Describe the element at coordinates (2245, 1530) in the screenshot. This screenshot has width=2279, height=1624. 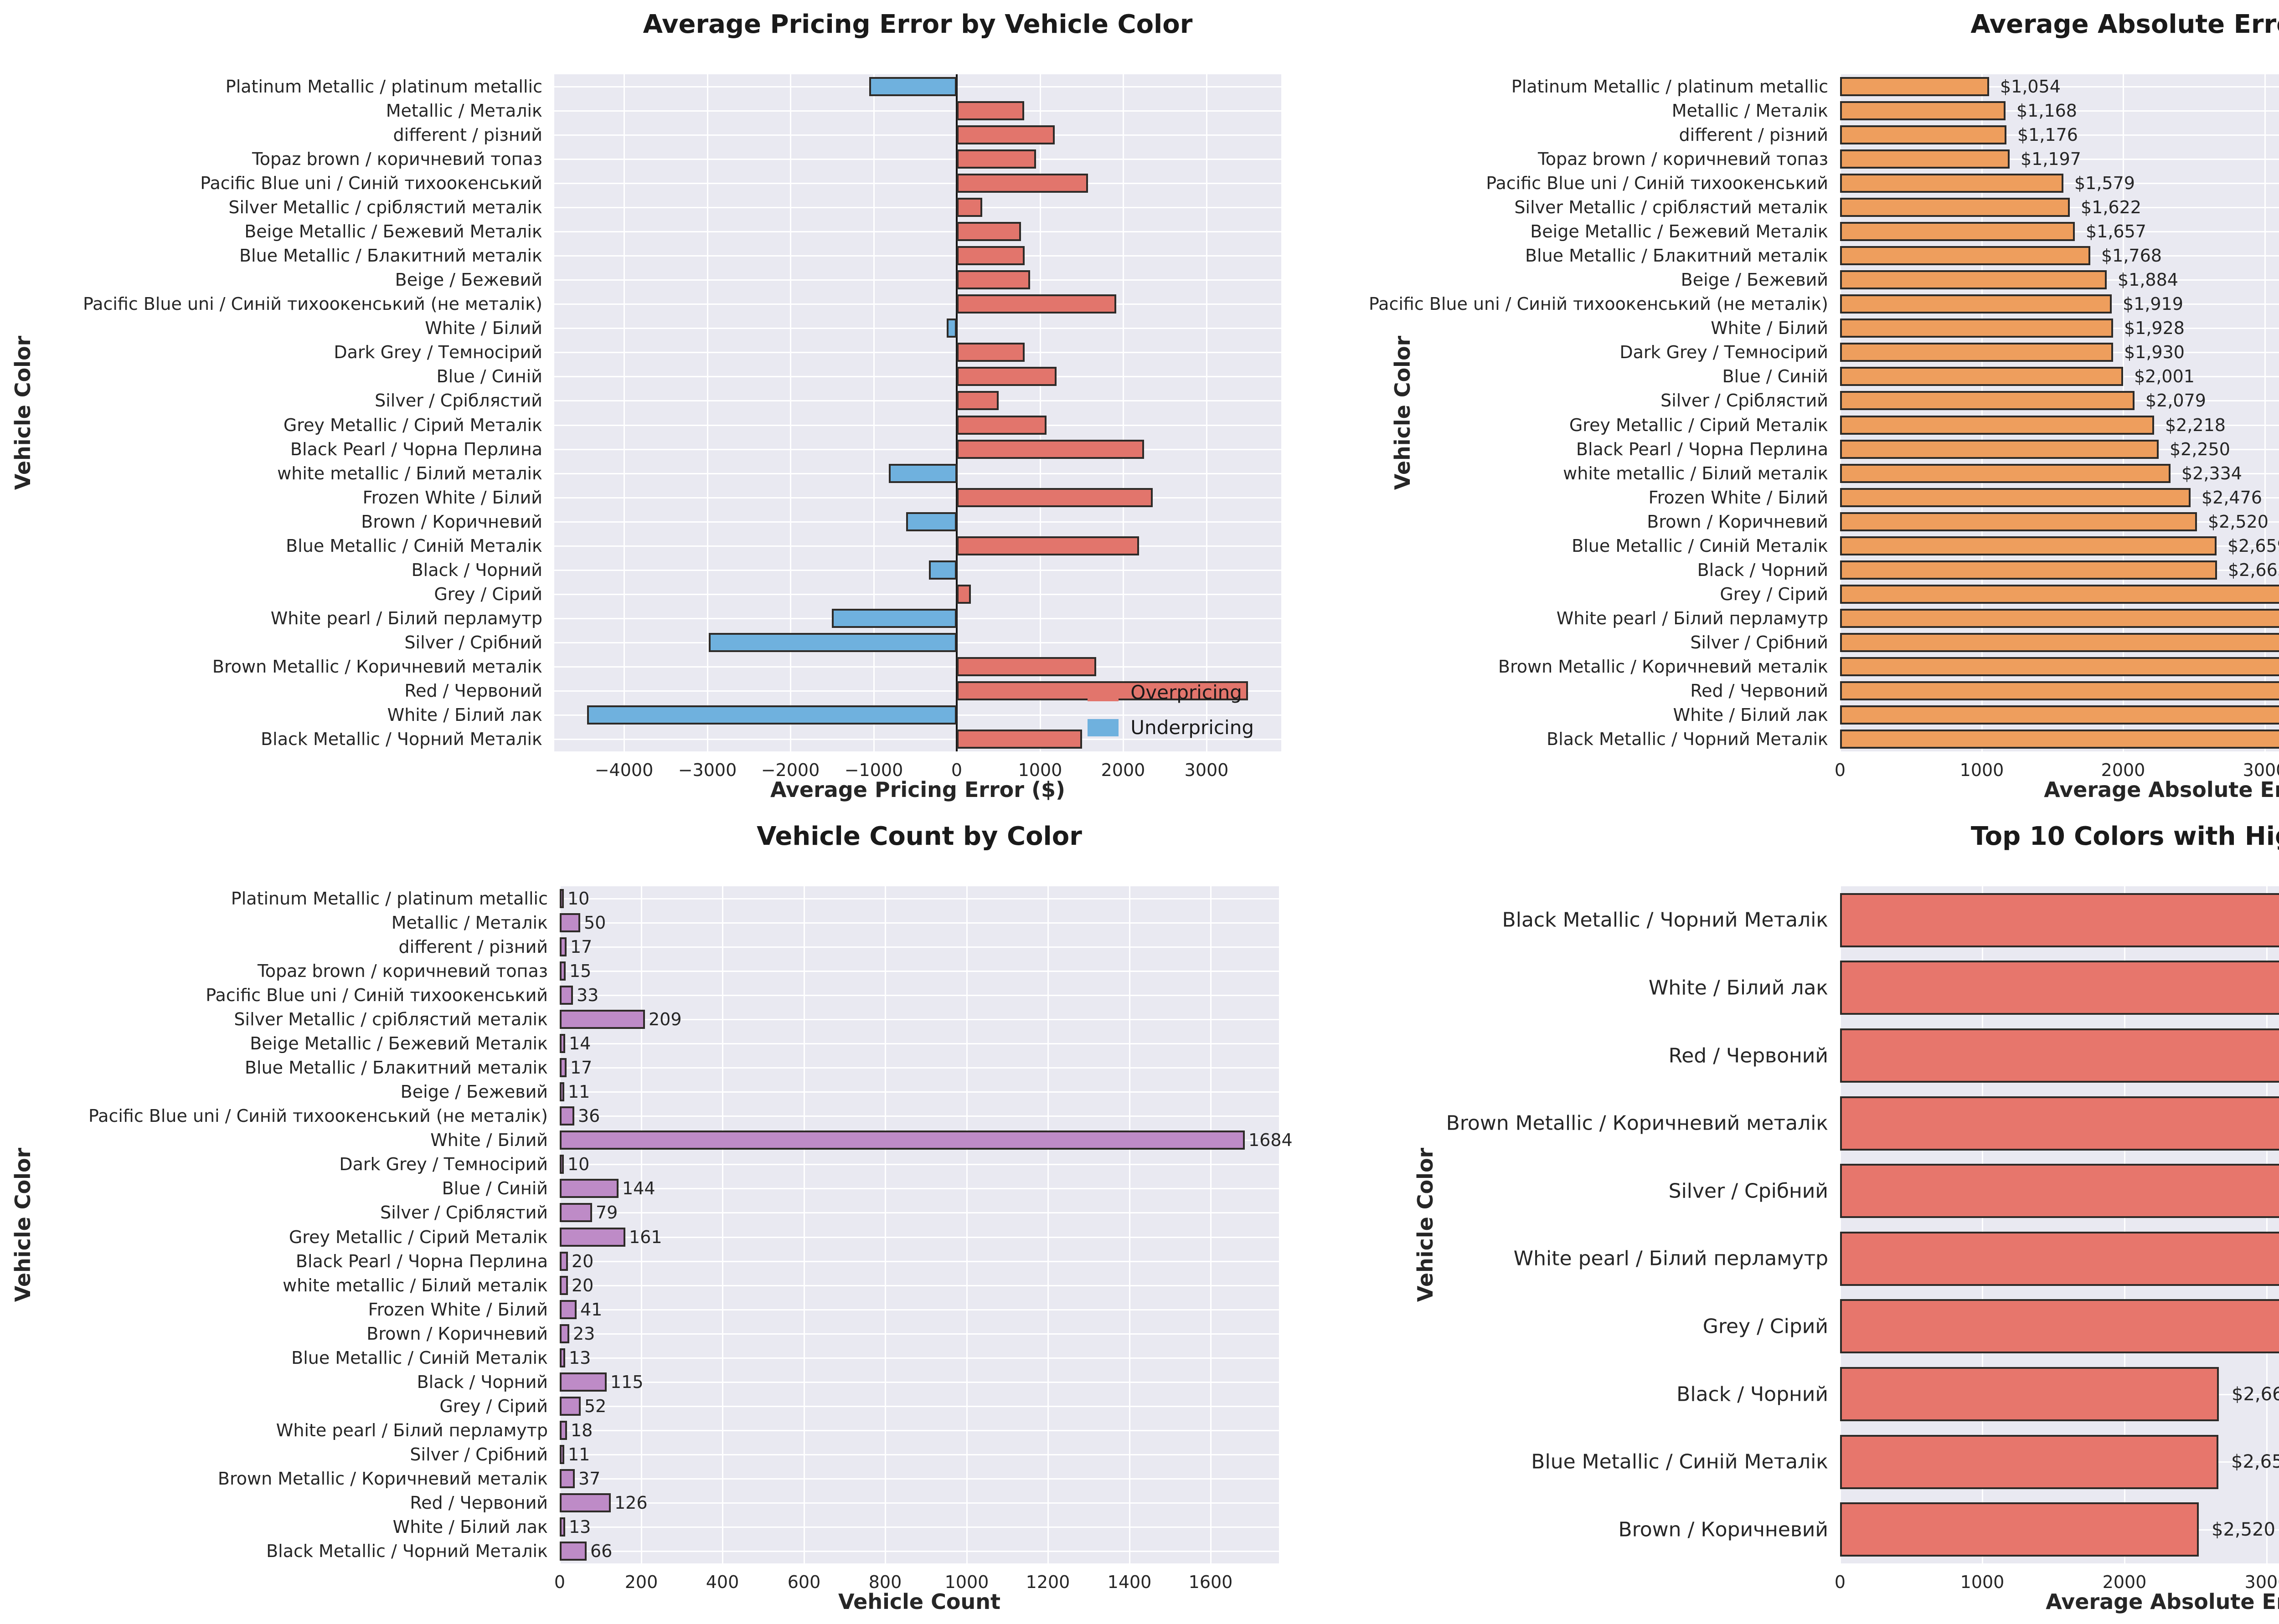
I see `bar-value-label: $2,520 (23 vehicles)` at that location.